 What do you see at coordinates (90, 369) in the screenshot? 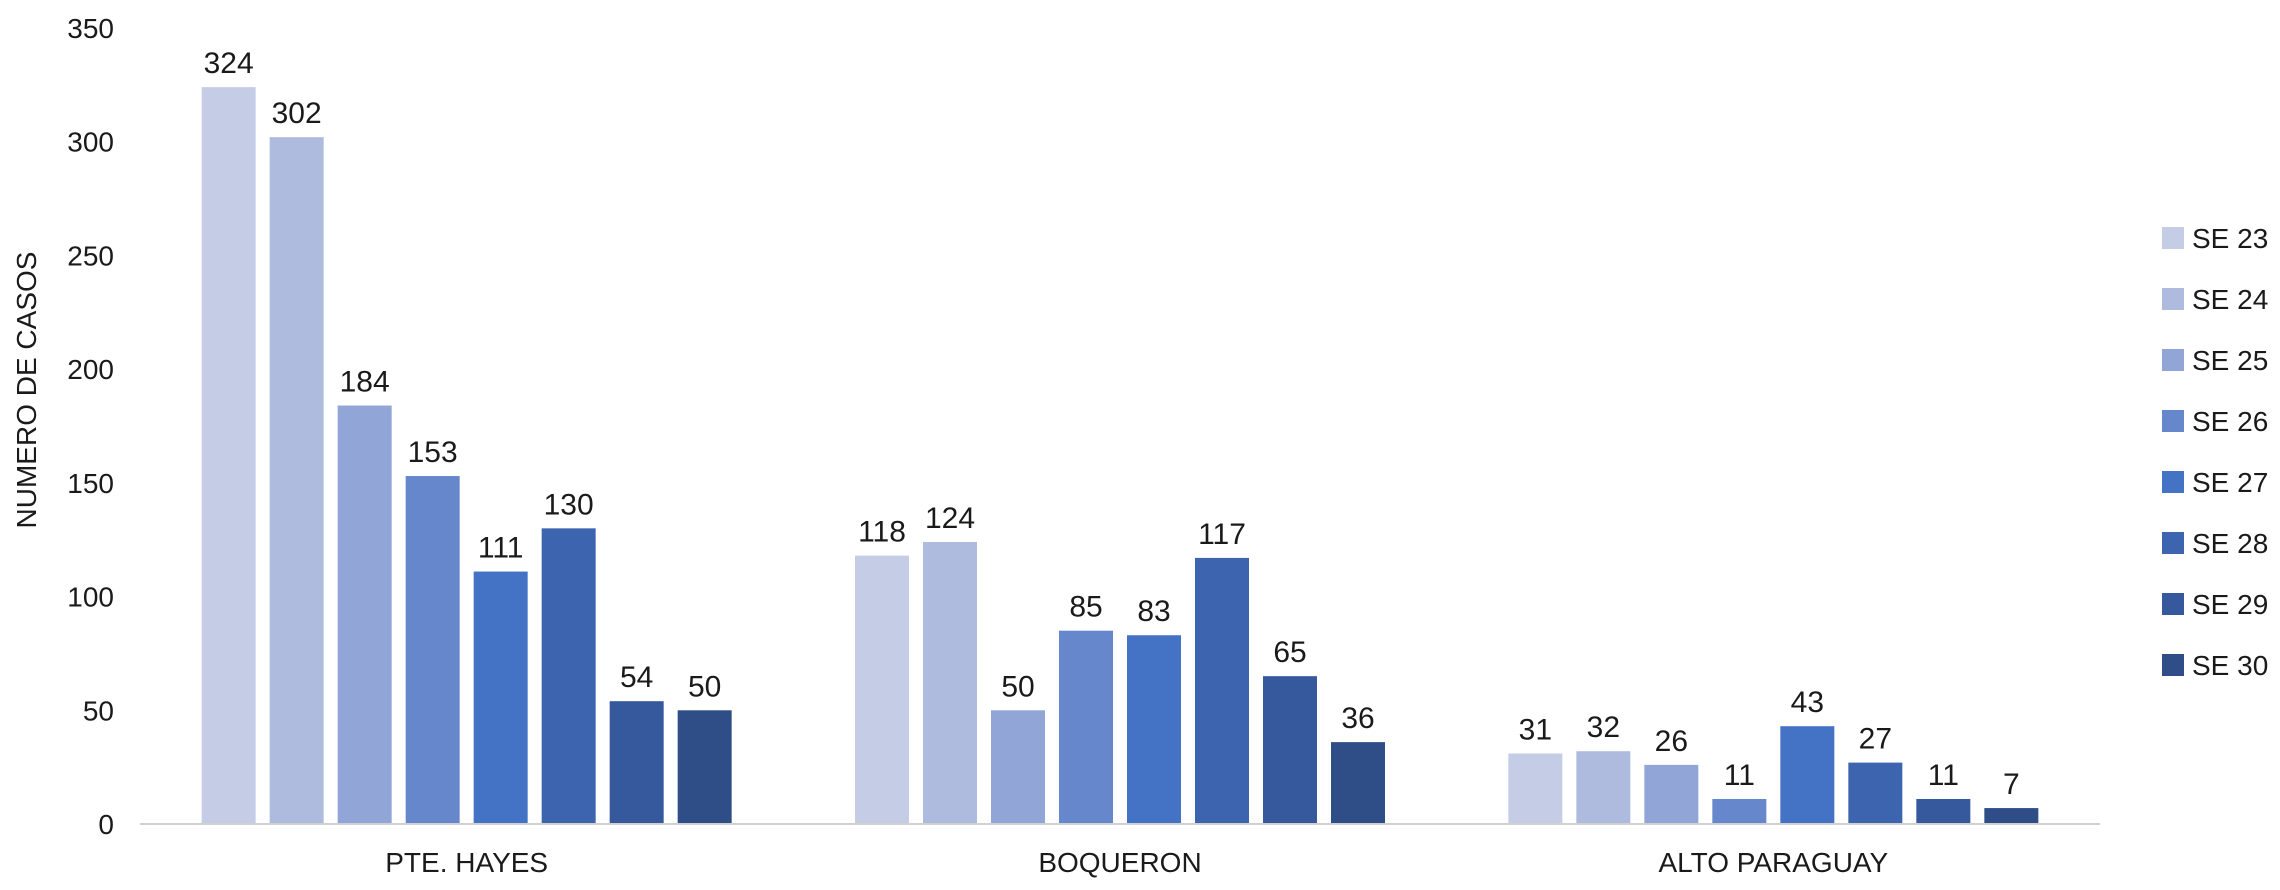
I see `y-tick-label: 200` at bounding box center [90, 369].